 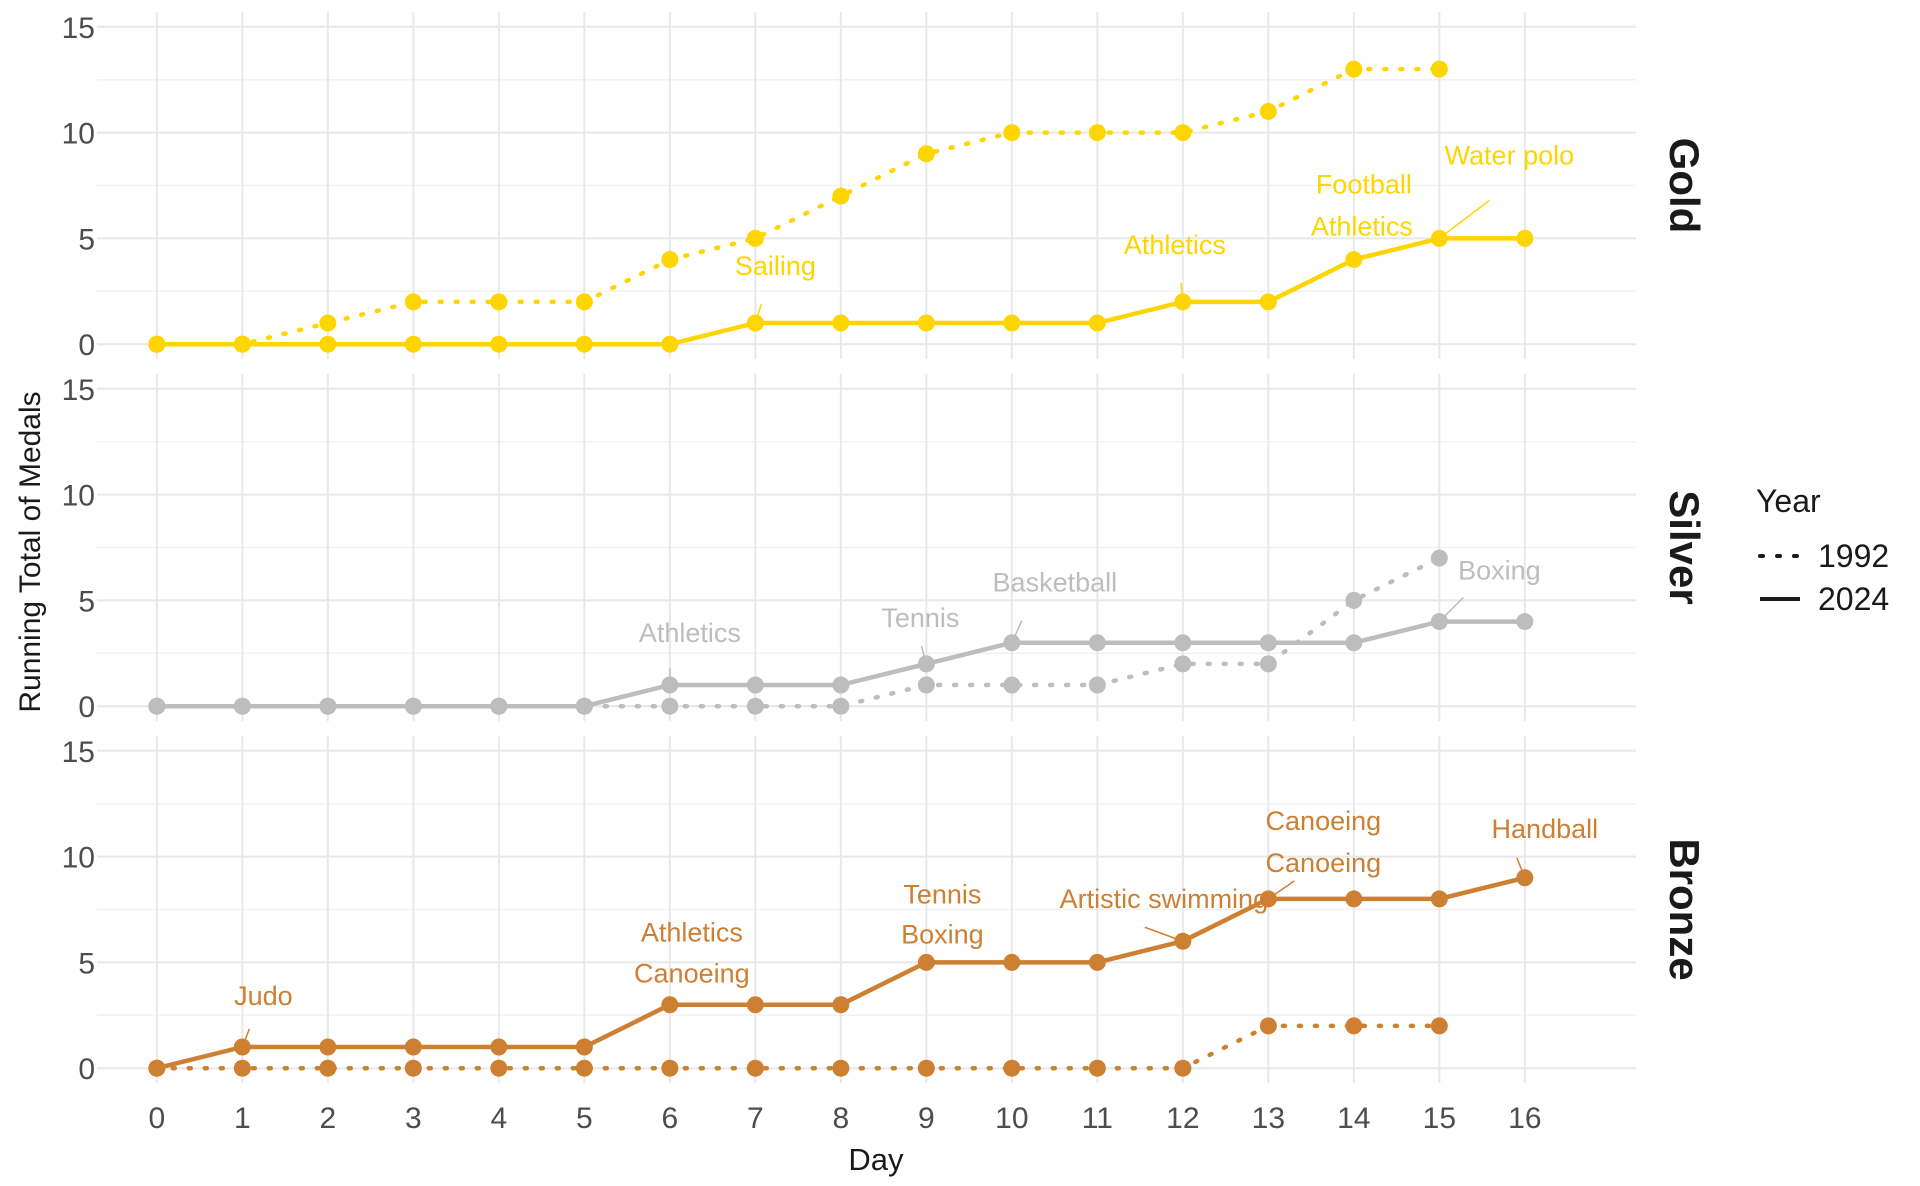 What do you see at coordinates (690, 633) in the screenshot?
I see `silver-annotation-label: Athletics` at bounding box center [690, 633].